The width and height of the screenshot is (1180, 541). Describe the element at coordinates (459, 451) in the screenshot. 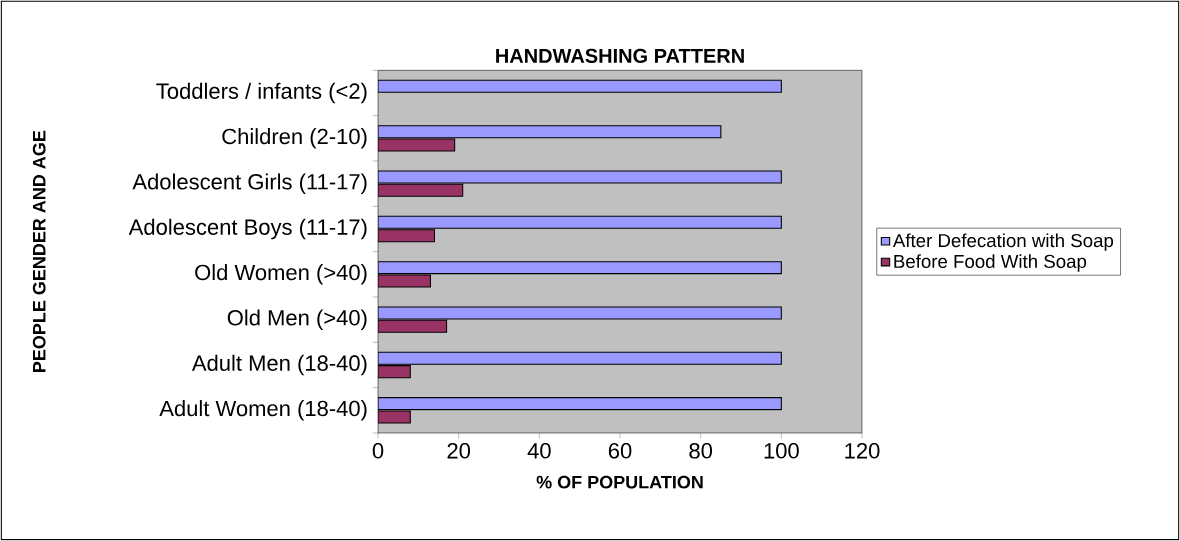

I see `x-tick-label: 20` at that location.